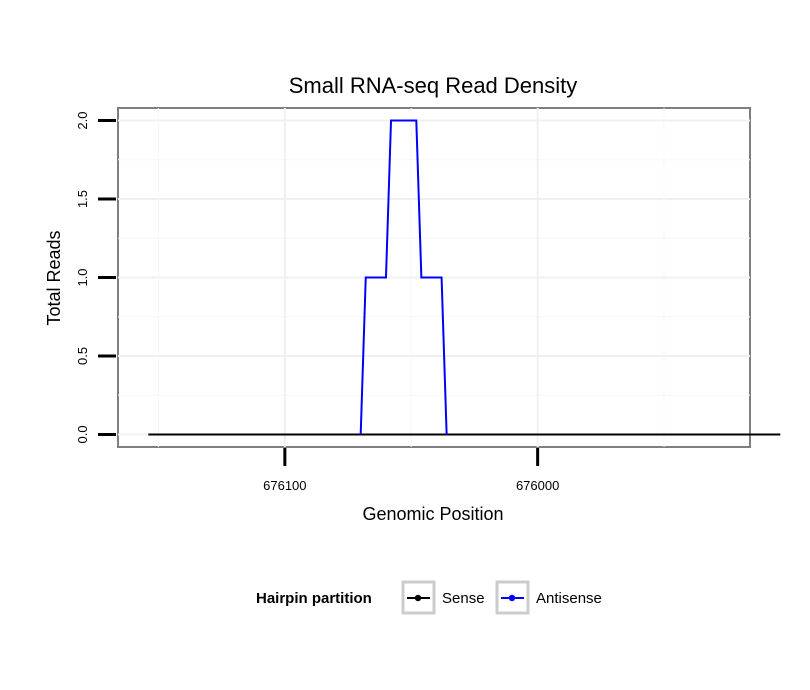 The height and width of the screenshot is (690, 810). Describe the element at coordinates (95, 277) in the screenshot. I see `y-axis: 0.0 0.5 1.0 1.5 2.0` at that location.